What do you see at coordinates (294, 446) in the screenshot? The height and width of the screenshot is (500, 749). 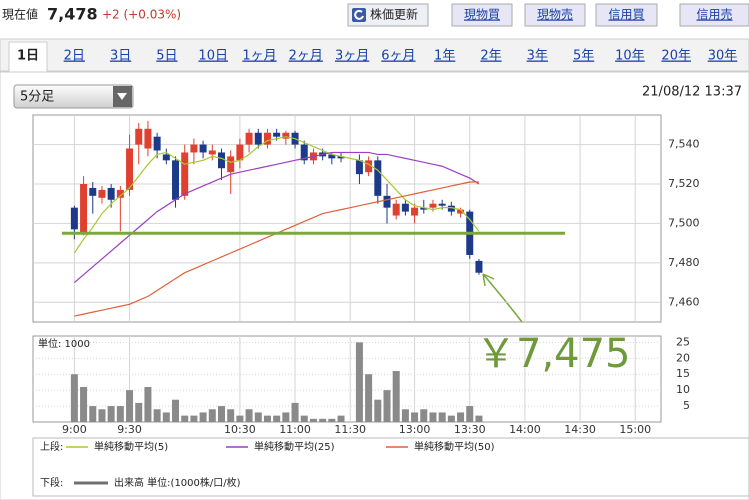 I see `legend-label: 単純移動平均(25)` at bounding box center [294, 446].